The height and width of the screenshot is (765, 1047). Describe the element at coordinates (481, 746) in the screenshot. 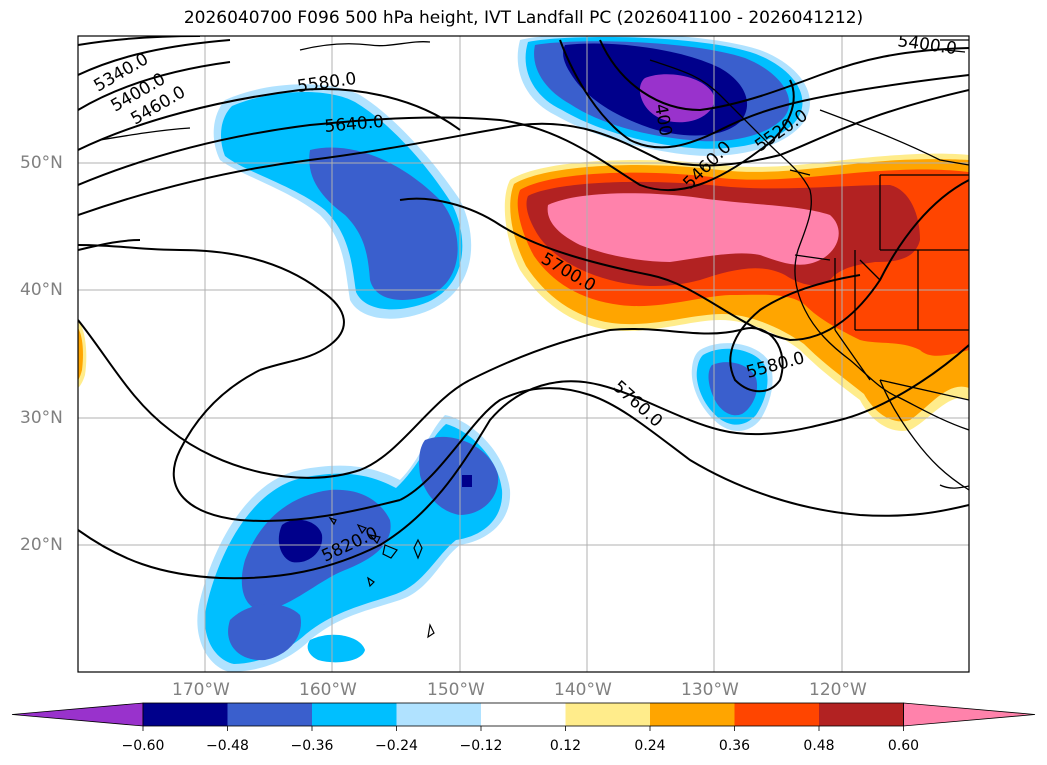

I see `colorbar-tick-label: −0.12` at that location.